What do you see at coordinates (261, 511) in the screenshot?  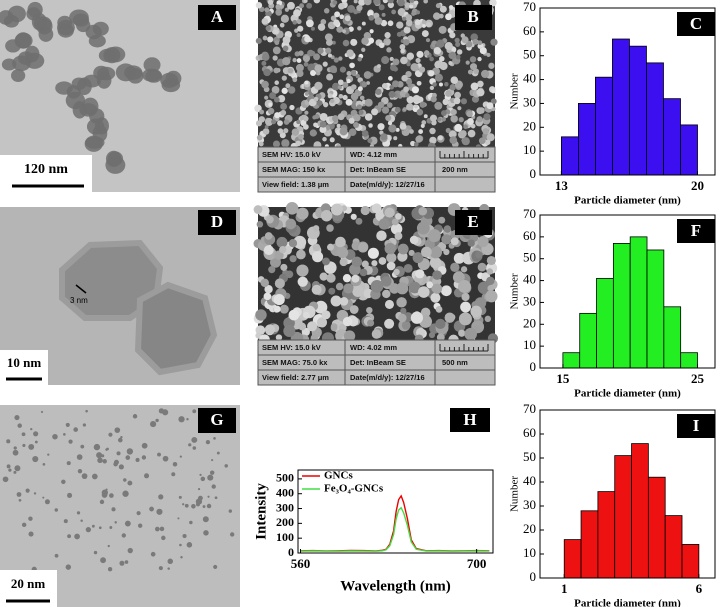 I see `y-axis-label: Intensity` at bounding box center [261, 511].